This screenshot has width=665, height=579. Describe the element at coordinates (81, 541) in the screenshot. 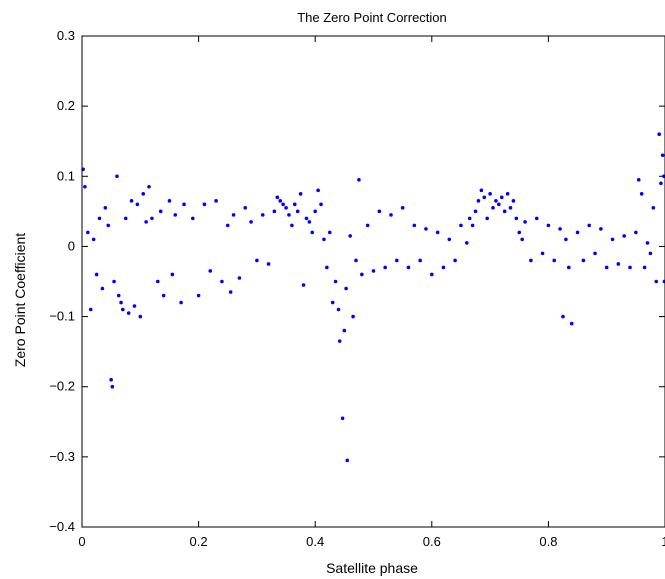

I see `x-tick-label: 0` at that location.